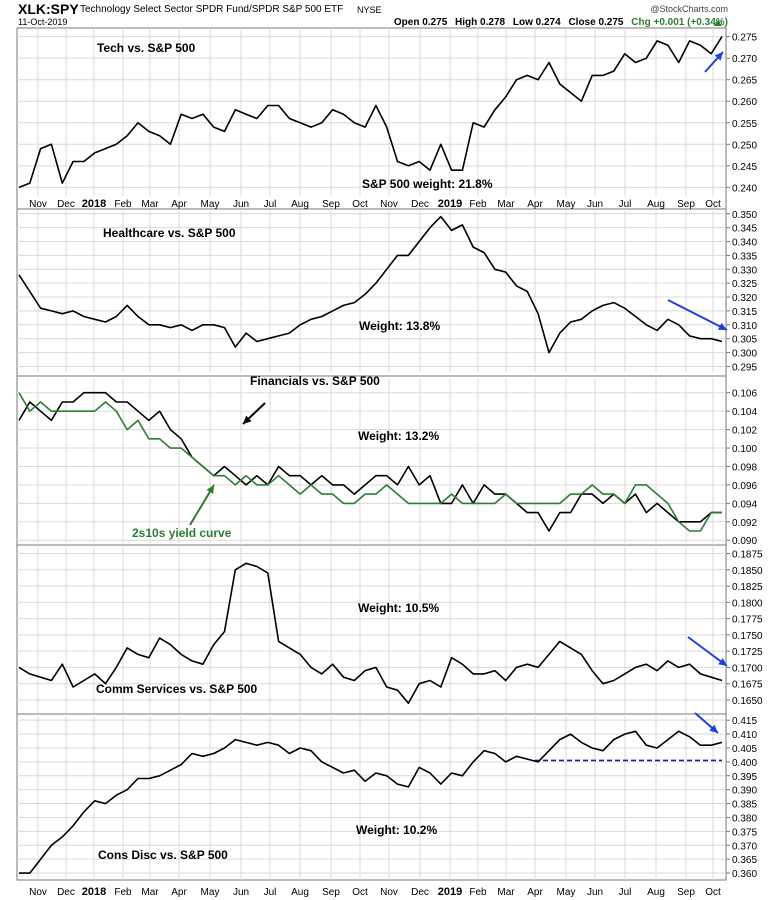 This screenshot has height=900, width=780. I want to click on y-tick-label: 0.100, so click(744, 449).